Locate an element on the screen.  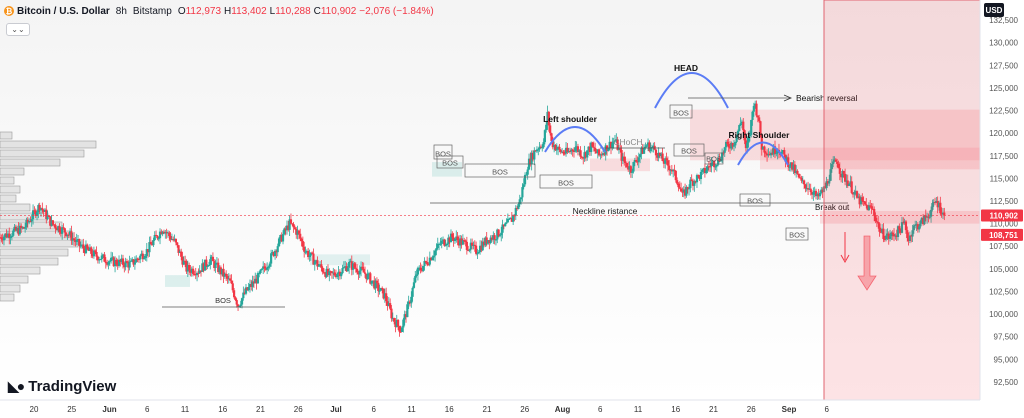
timeframe: 8h is located at coordinates (121, 11).